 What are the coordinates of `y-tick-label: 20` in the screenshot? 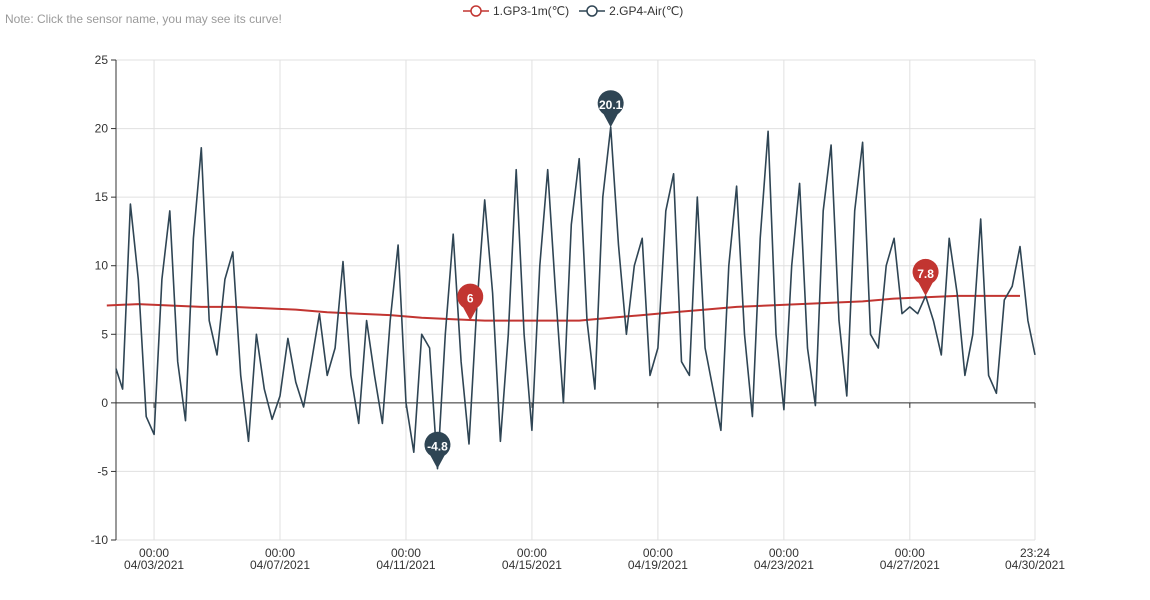 It's located at (102, 129).